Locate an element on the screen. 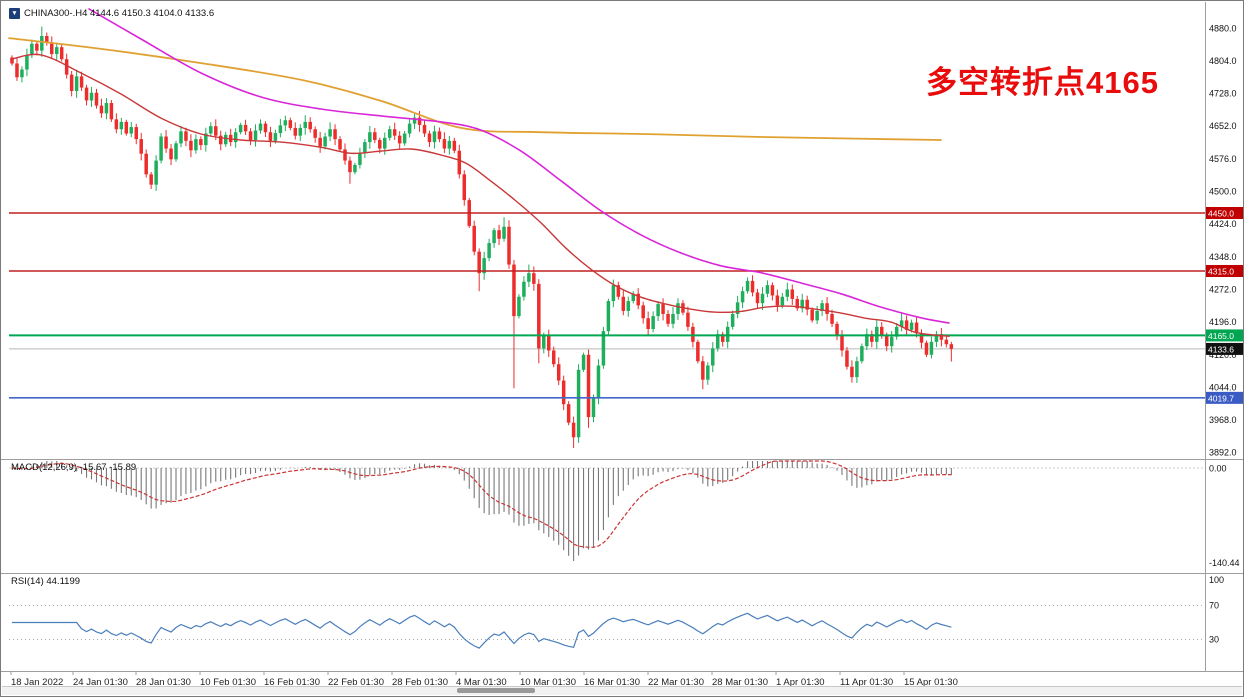 The width and height of the screenshot is (1244, 697). time-label: 10 Feb 01:30 is located at coordinates (228, 682).